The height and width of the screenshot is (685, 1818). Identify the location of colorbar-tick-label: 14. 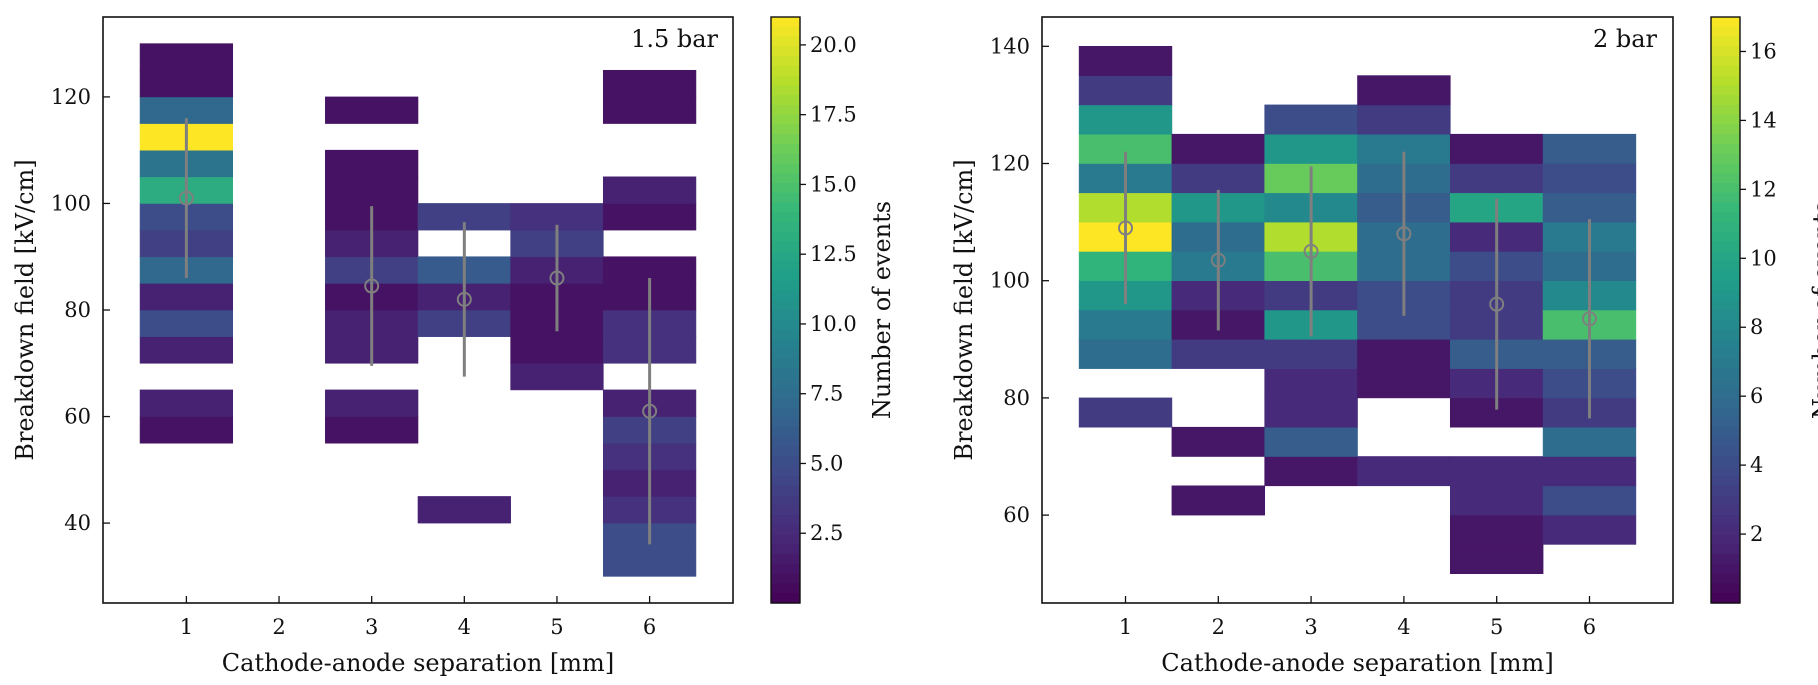
(1763, 120).